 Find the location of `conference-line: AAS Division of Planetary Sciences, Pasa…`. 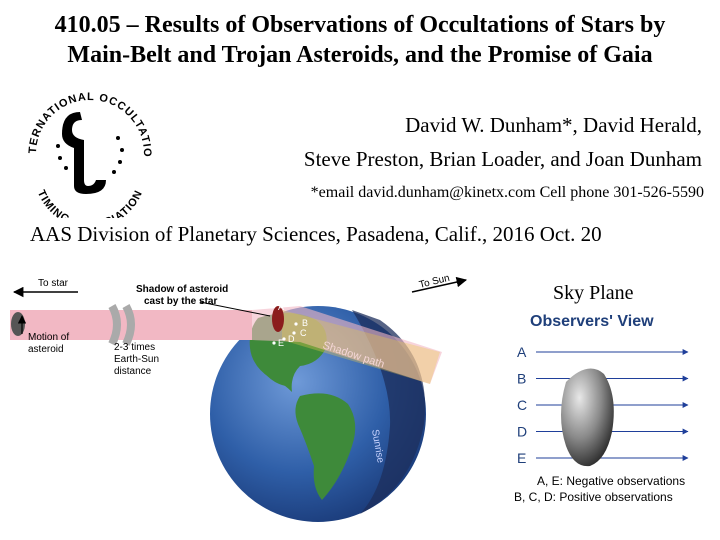

conference-line: AAS Division of Planetary Sciences, Pasa… is located at coordinates (316, 234).